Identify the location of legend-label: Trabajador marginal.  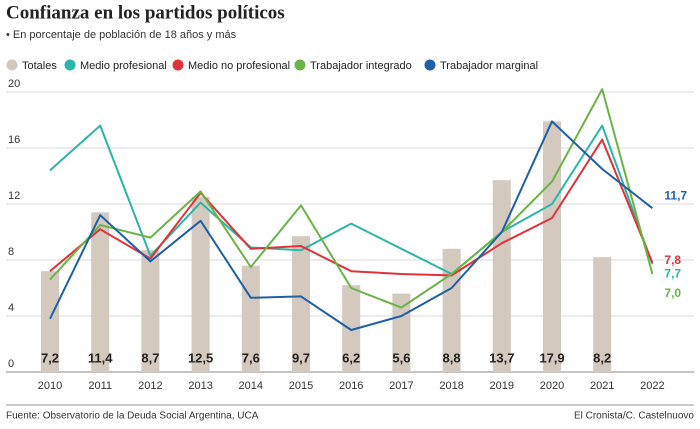
(489, 66).